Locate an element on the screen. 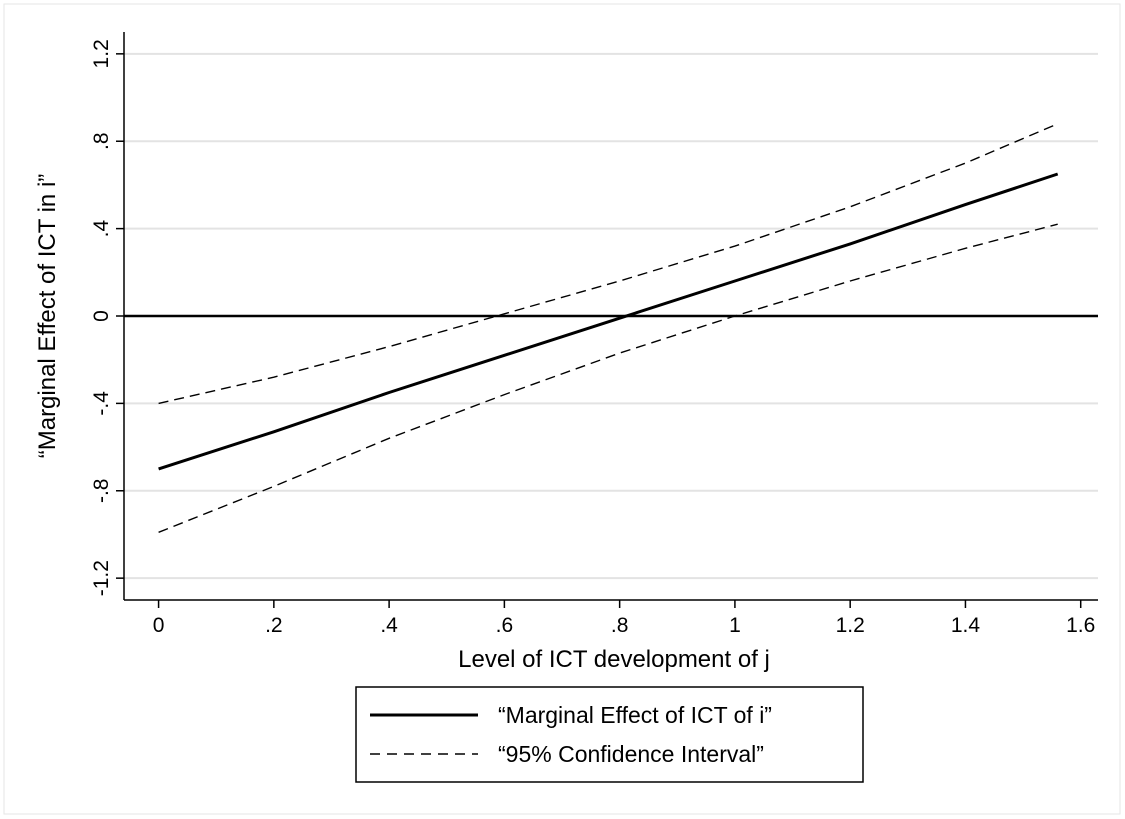 Image resolution: width=1125 pixels, height=819 pixels. legend-label-marginal-effect: “Marginal Effect of ICT of i” is located at coordinates (635, 715).